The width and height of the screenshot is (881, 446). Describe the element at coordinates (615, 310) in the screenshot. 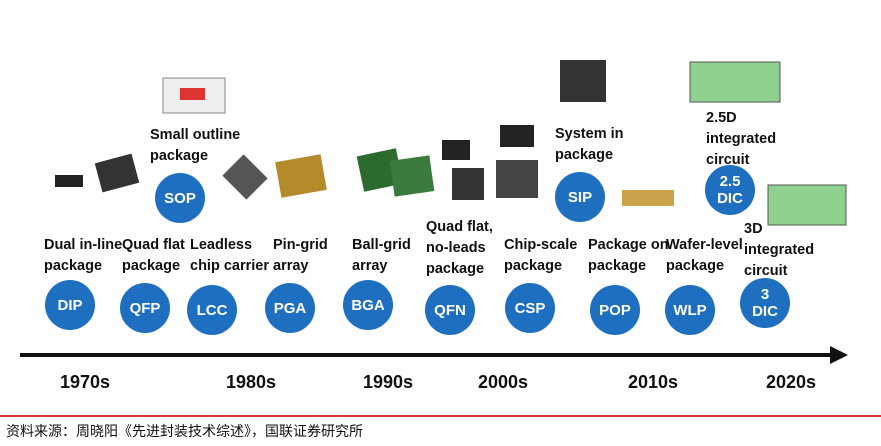

I see `package-circle: POP` at that location.